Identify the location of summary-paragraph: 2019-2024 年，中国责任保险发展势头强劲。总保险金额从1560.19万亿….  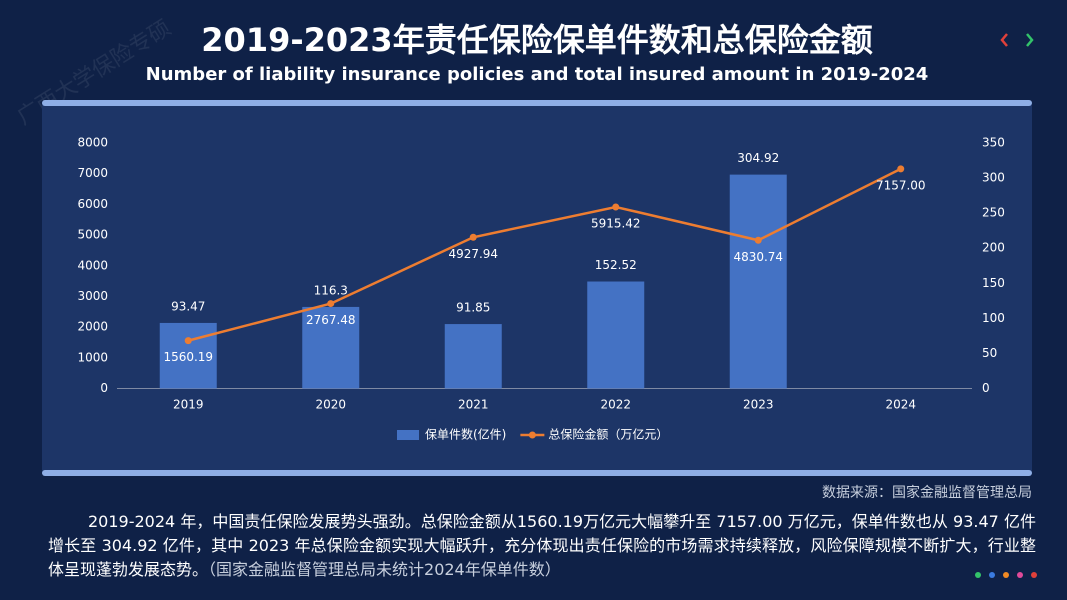
(542, 546).